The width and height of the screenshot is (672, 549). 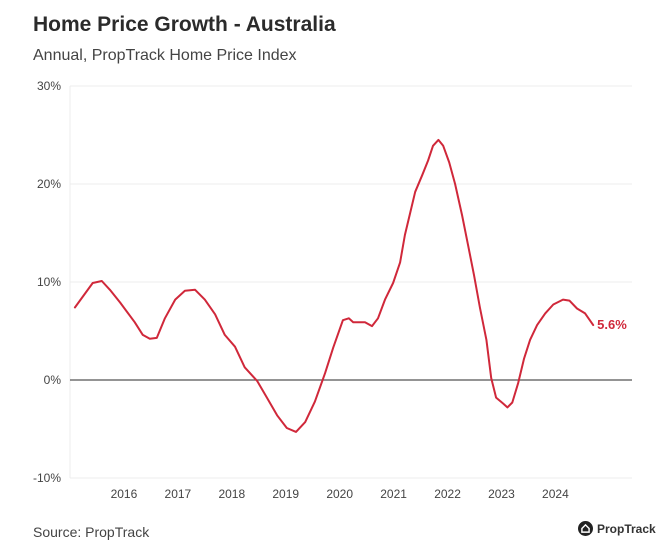 What do you see at coordinates (184, 24) in the screenshot?
I see `chart-title: Home Price Growth - Australia` at bounding box center [184, 24].